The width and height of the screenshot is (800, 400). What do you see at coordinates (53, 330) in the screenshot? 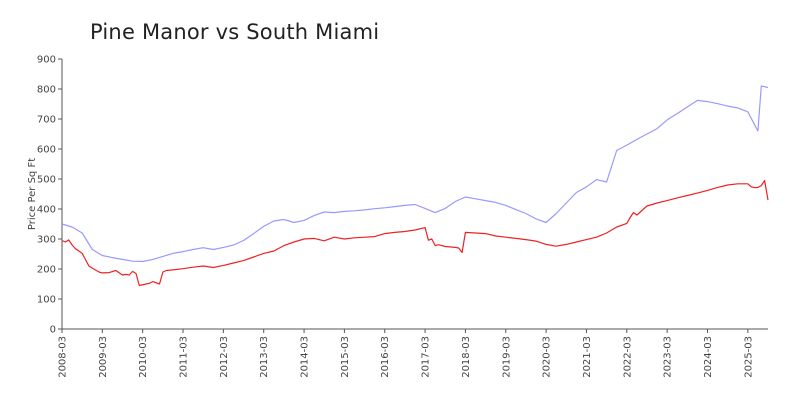
I see `y-tick-label: 0` at bounding box center [53, 330].